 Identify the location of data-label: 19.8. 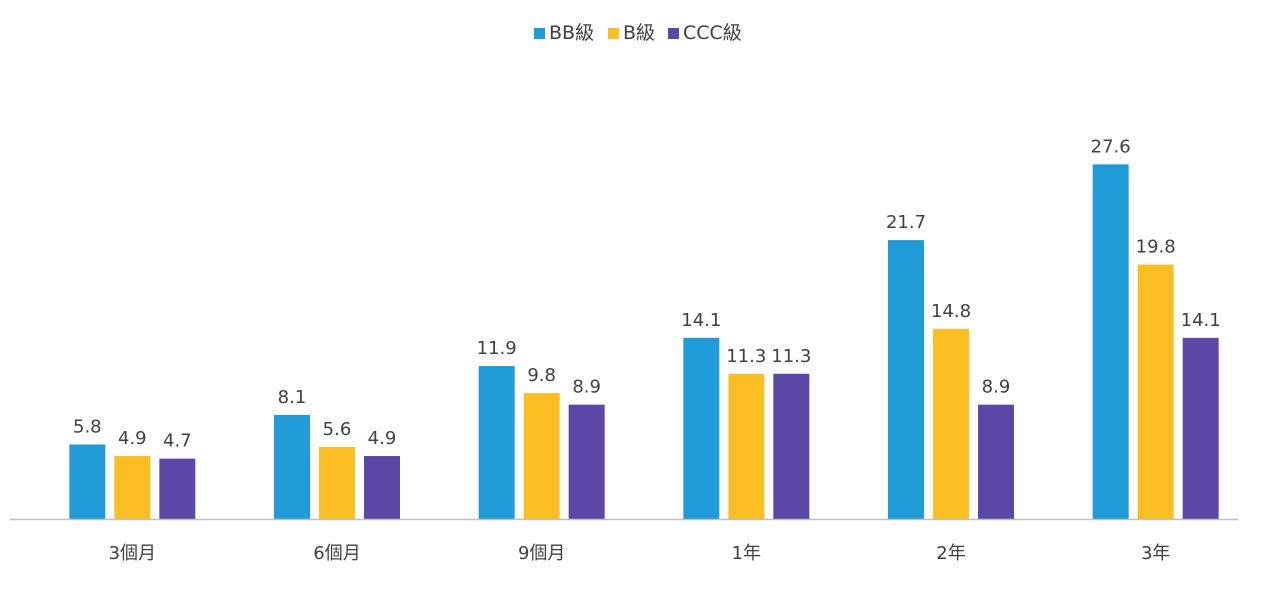
(1156, 247).